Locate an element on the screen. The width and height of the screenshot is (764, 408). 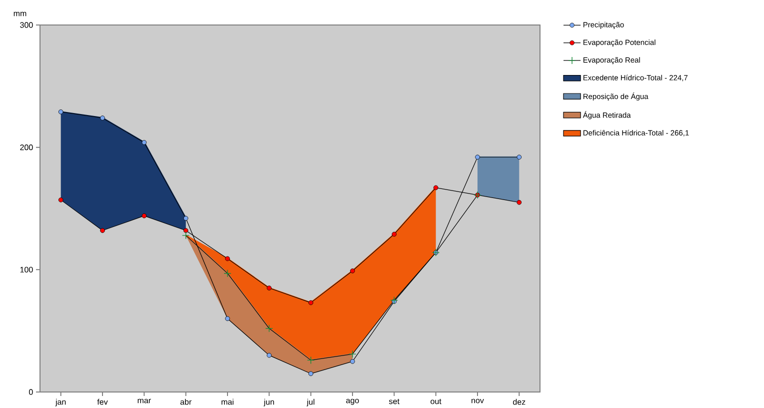
x-tick-label: jan is located at coordinates (60, 402).